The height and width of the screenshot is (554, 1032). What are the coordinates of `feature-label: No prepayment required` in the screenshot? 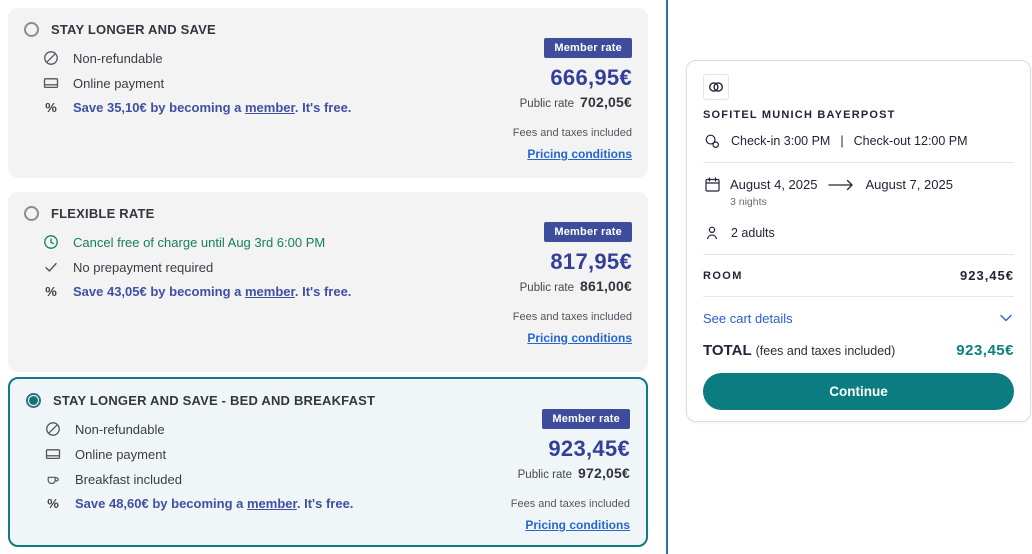 It's located at (143, 267).